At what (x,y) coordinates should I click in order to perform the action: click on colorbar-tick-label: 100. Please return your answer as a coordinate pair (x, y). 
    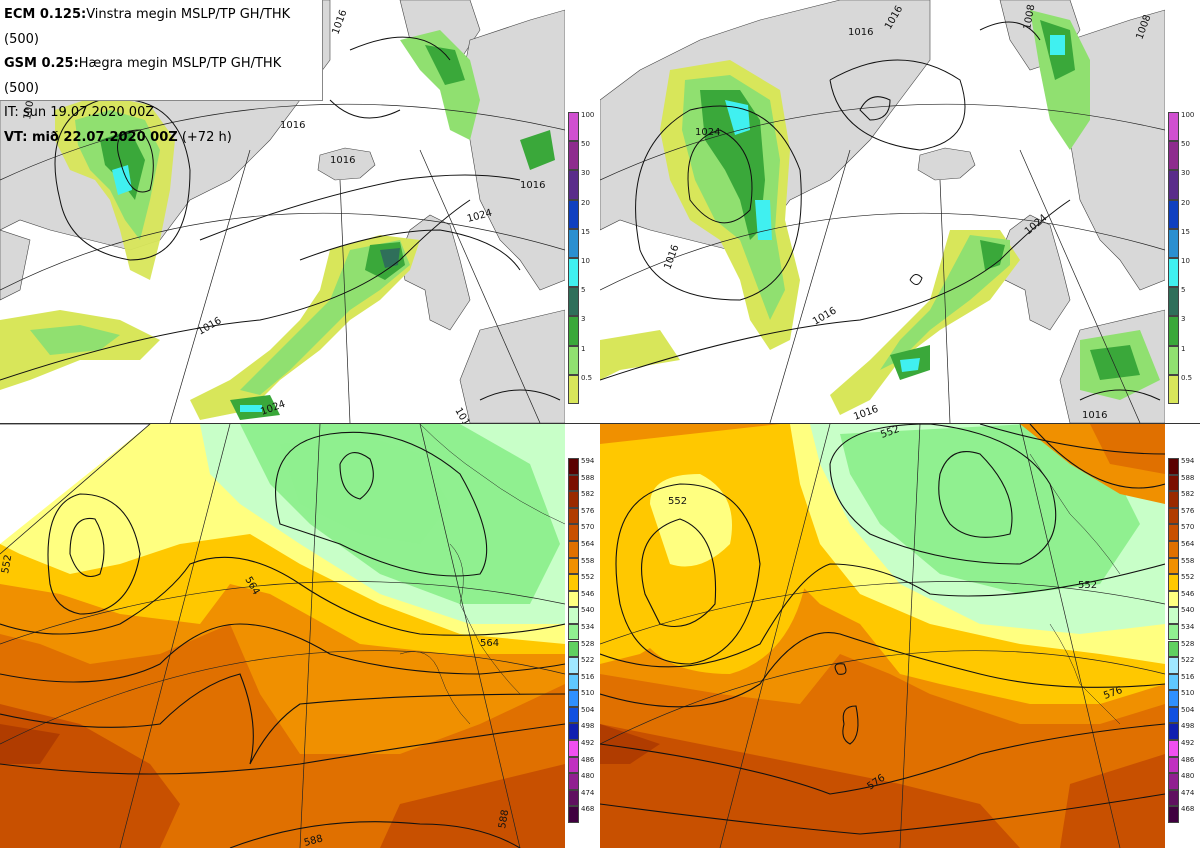
    Looking at the image, I should click on (588, 115).